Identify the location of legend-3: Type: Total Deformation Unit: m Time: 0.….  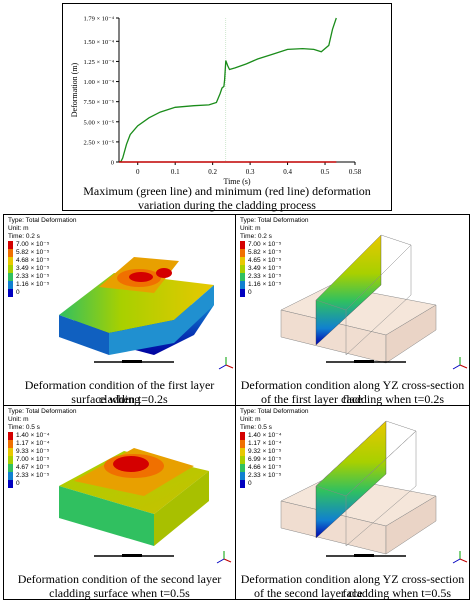
(42, 448).